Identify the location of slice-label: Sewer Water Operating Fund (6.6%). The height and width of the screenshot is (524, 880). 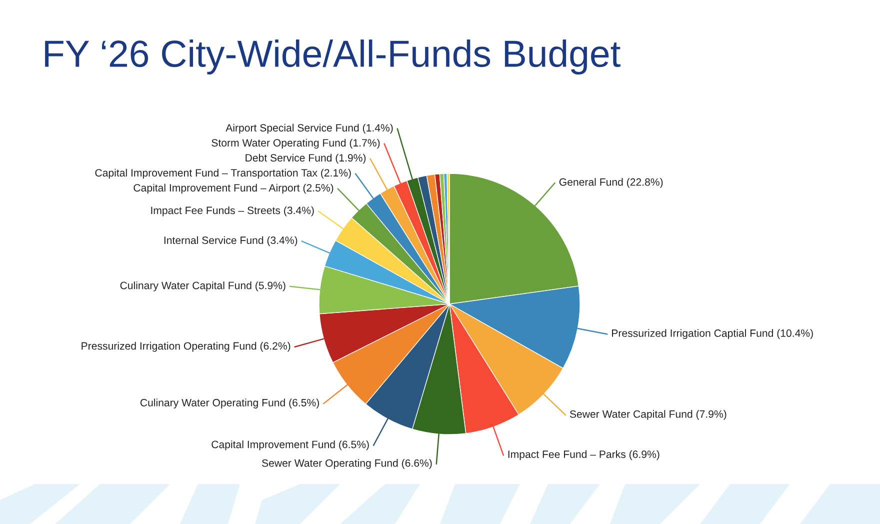
(347, 464).